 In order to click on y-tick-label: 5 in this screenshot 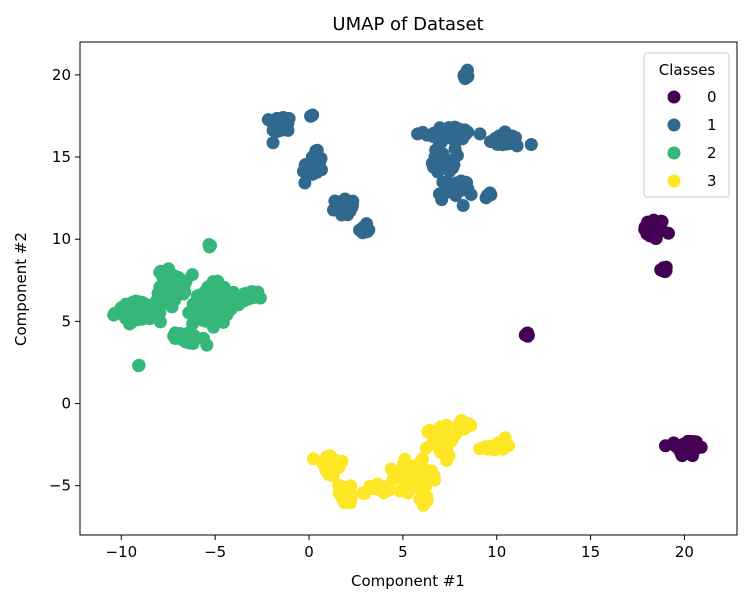, I will do `click(66, 321)`.